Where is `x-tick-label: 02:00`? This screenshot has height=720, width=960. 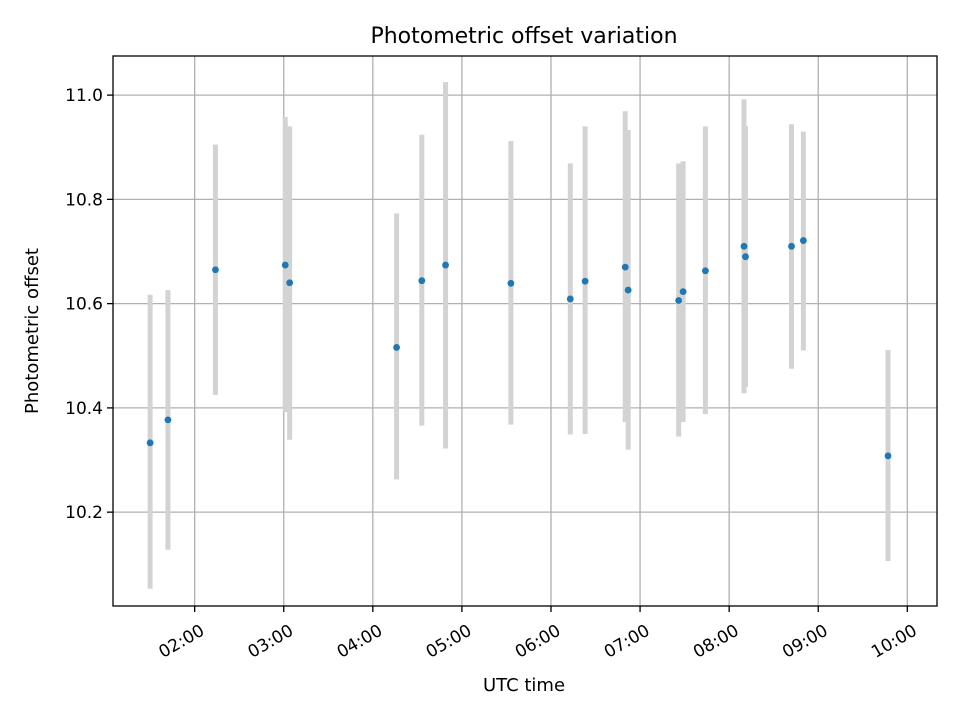 x-tick-label: 02:00 is located at coordinates (182, 642).